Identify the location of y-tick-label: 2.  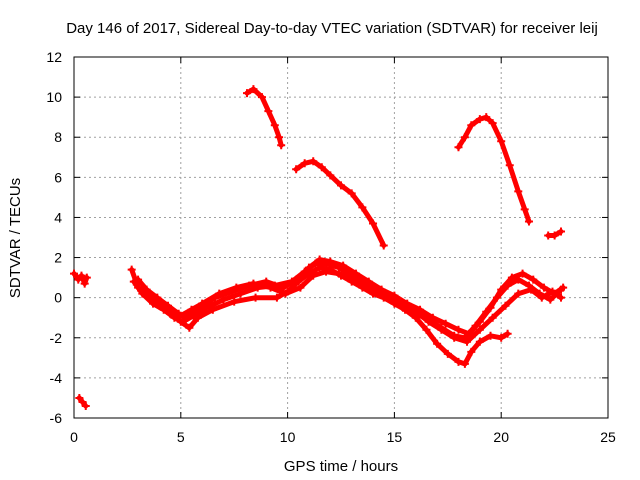
(58, 258).